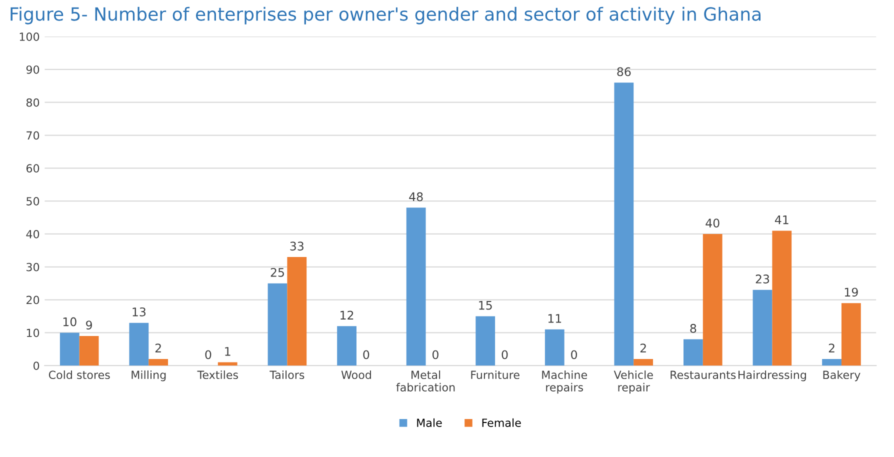 This screenshot has width=894, height=457. What do you see at coordinates (33, 102) in the screenshot?
I see `y-tick-label: 80` at bounding box center [33, 102].